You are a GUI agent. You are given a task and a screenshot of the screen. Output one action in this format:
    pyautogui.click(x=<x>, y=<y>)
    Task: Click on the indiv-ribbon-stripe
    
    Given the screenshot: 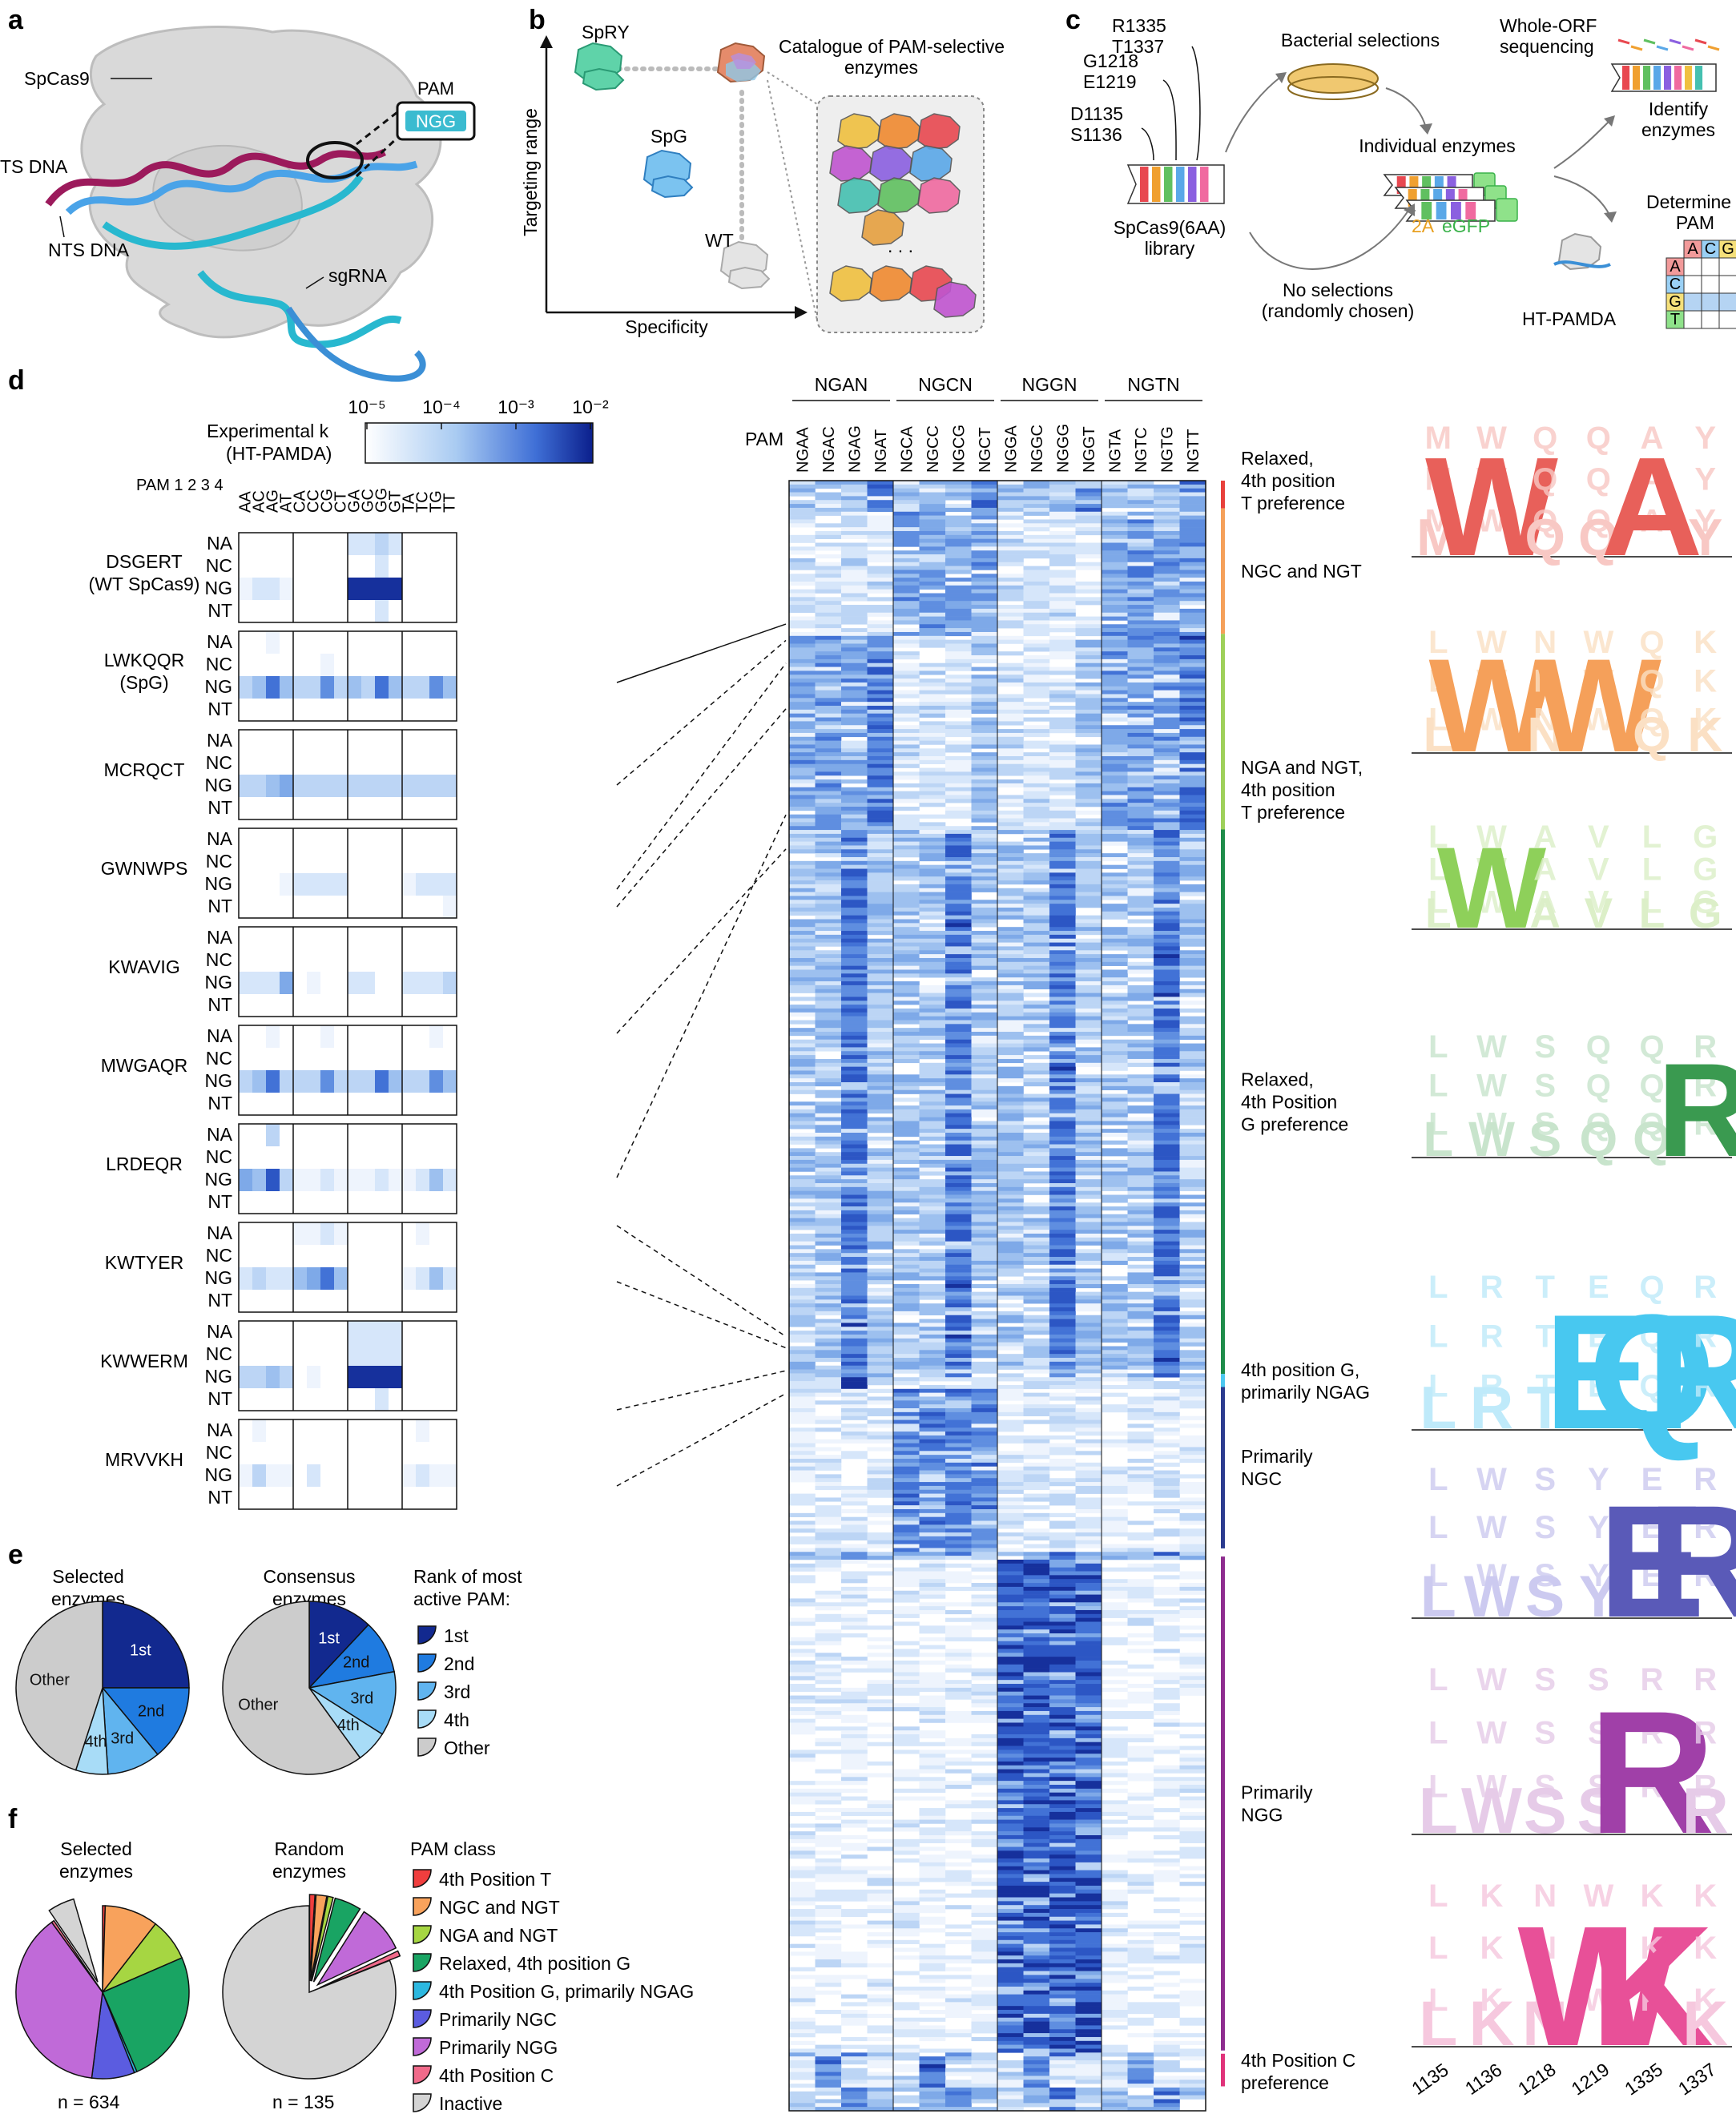 What is the action you would take?
    pyautogui.click(x=1412, y=198)
    